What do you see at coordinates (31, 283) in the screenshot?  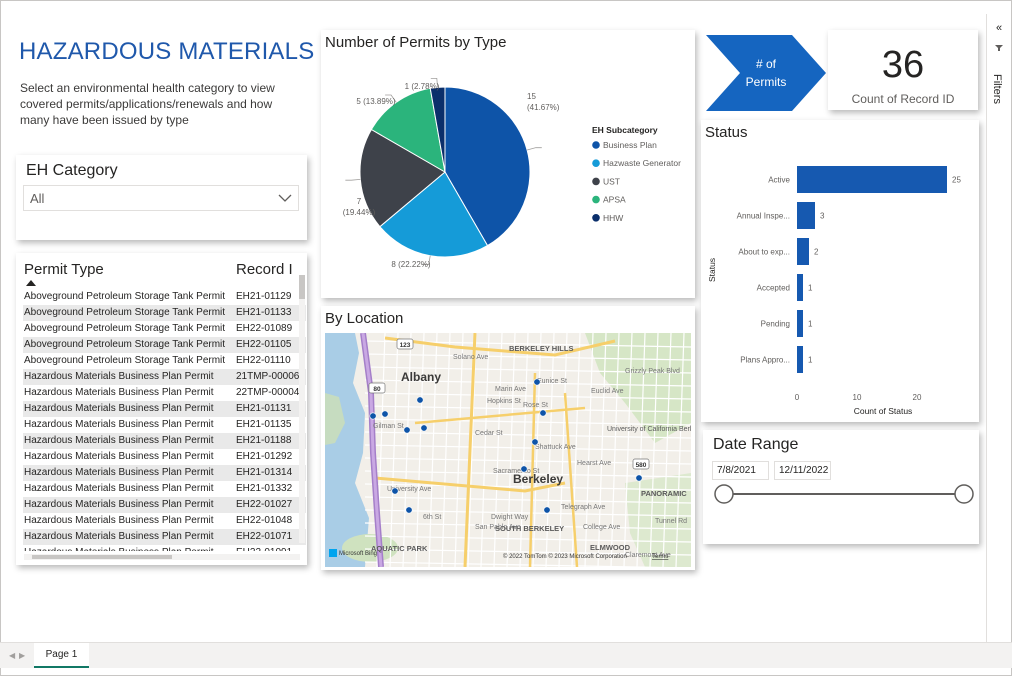 I see `sort-ascending-icon` at bounding box center [31, 283].